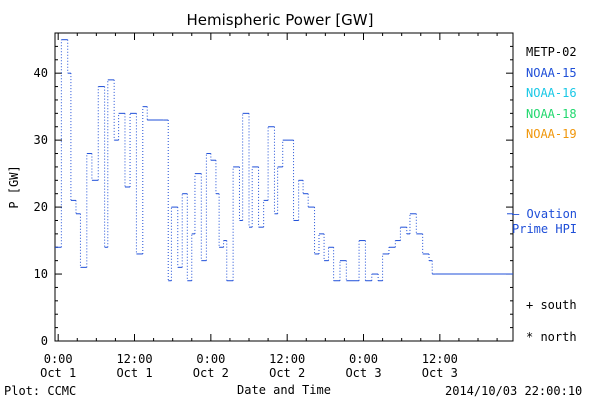 The width and height of the screenshot is (600, 400). I want to click on y-axis-label: P [GW], so click(14, 186).